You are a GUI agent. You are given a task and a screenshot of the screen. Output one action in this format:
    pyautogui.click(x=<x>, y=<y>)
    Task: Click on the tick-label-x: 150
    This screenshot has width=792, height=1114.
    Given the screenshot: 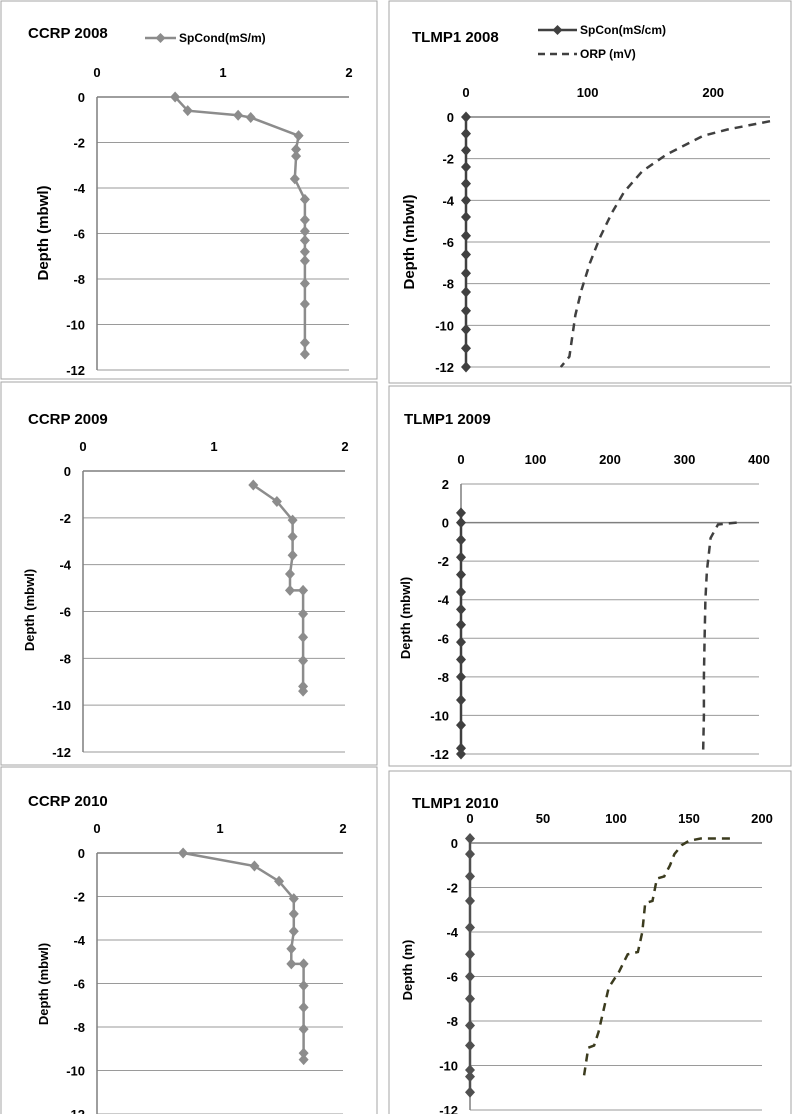 What is the action you would take?
    pyautogui.click(x=689, y=818)
    